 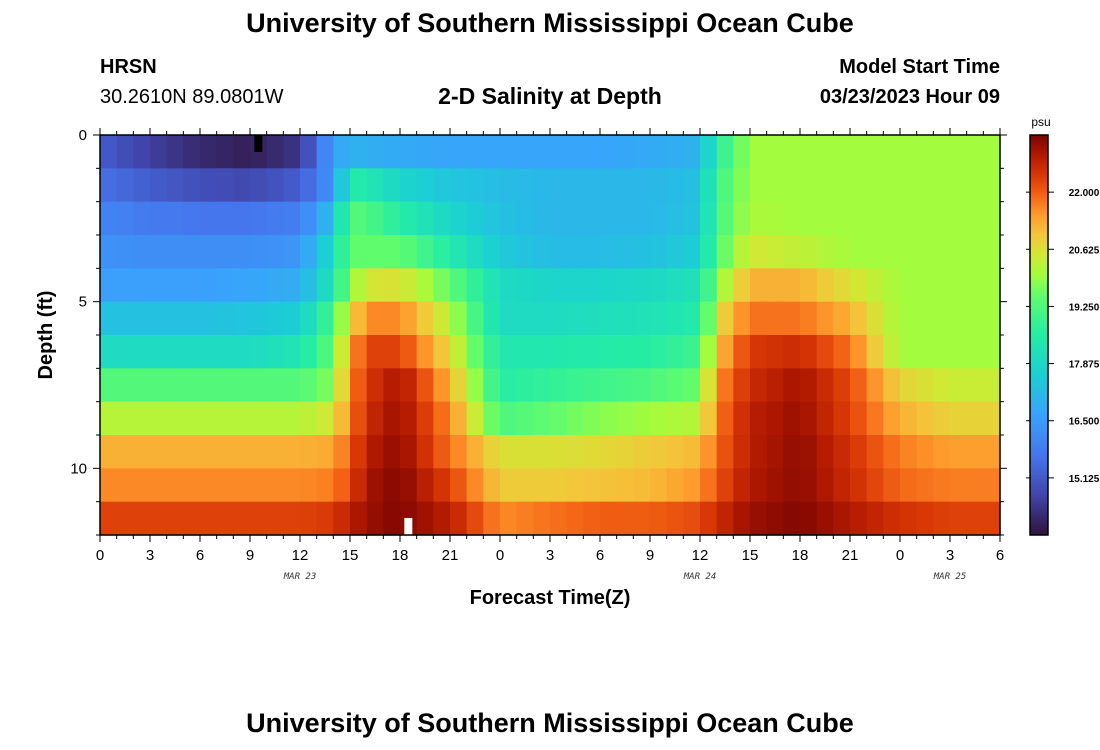 I want to click on colorbar-tick-label: 19.250, so click(x=1084, y=307).